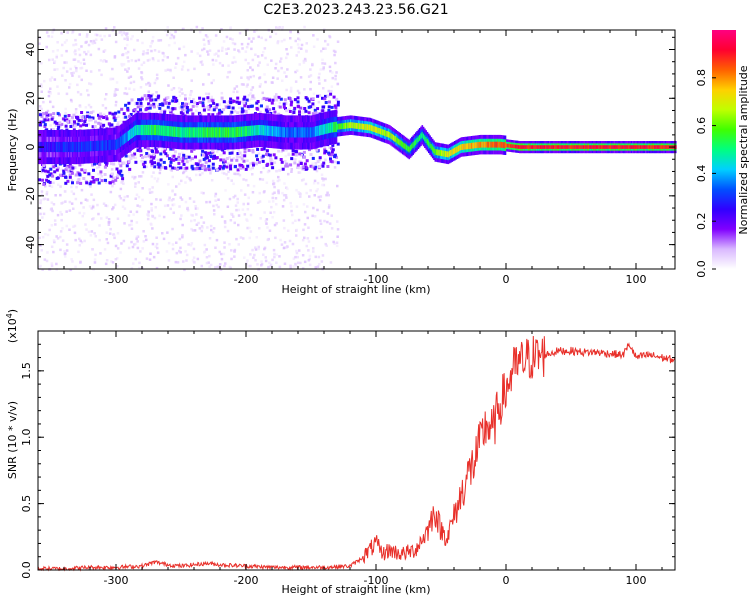 Image resolution: width=750 pixels, height=600 pixels. What do you see at coordinates (724, 149) in the screenshot?
I see `colorbar-scale` at bounding box center [724, 149].